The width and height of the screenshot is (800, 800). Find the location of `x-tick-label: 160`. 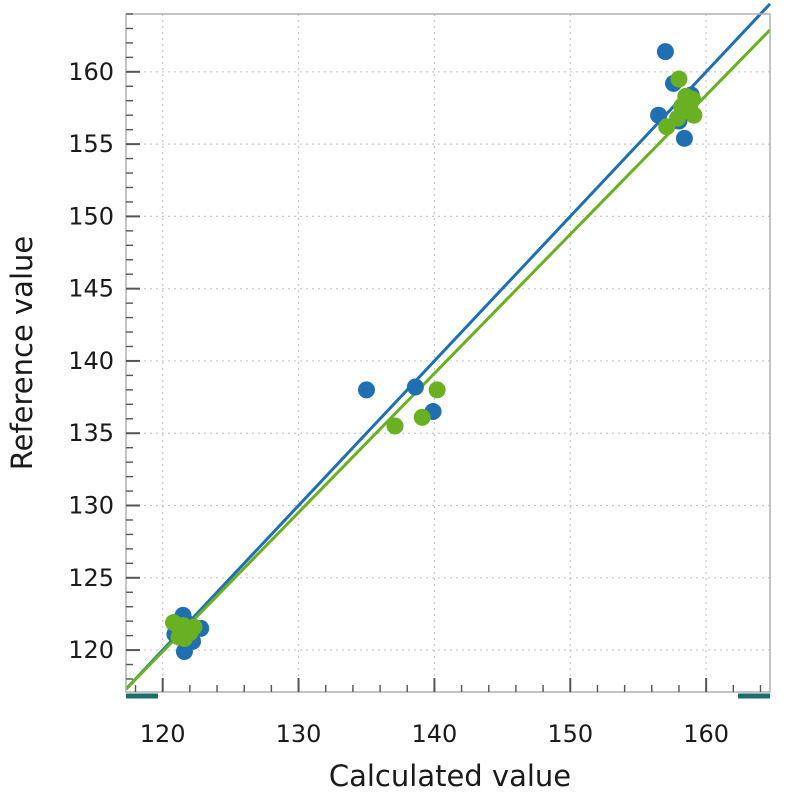

x-tick-label: 160 is located at coordinates (706, 734).